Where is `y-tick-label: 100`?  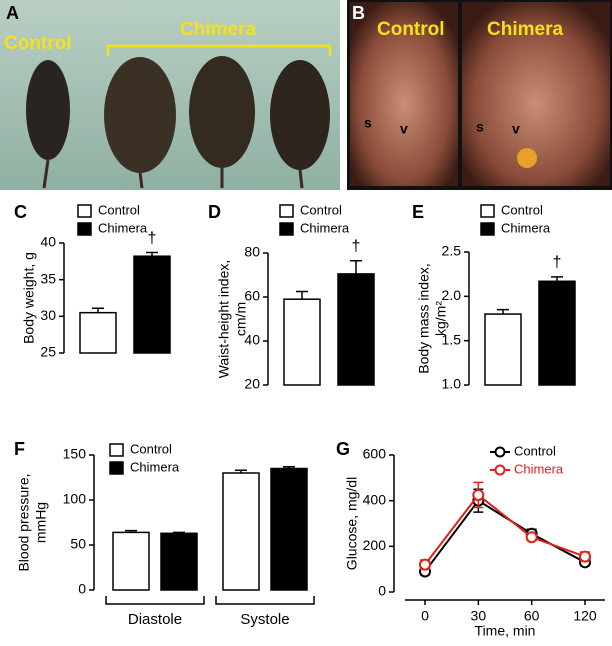 y-tick-label: 100 is located at coordinates (75, 499).